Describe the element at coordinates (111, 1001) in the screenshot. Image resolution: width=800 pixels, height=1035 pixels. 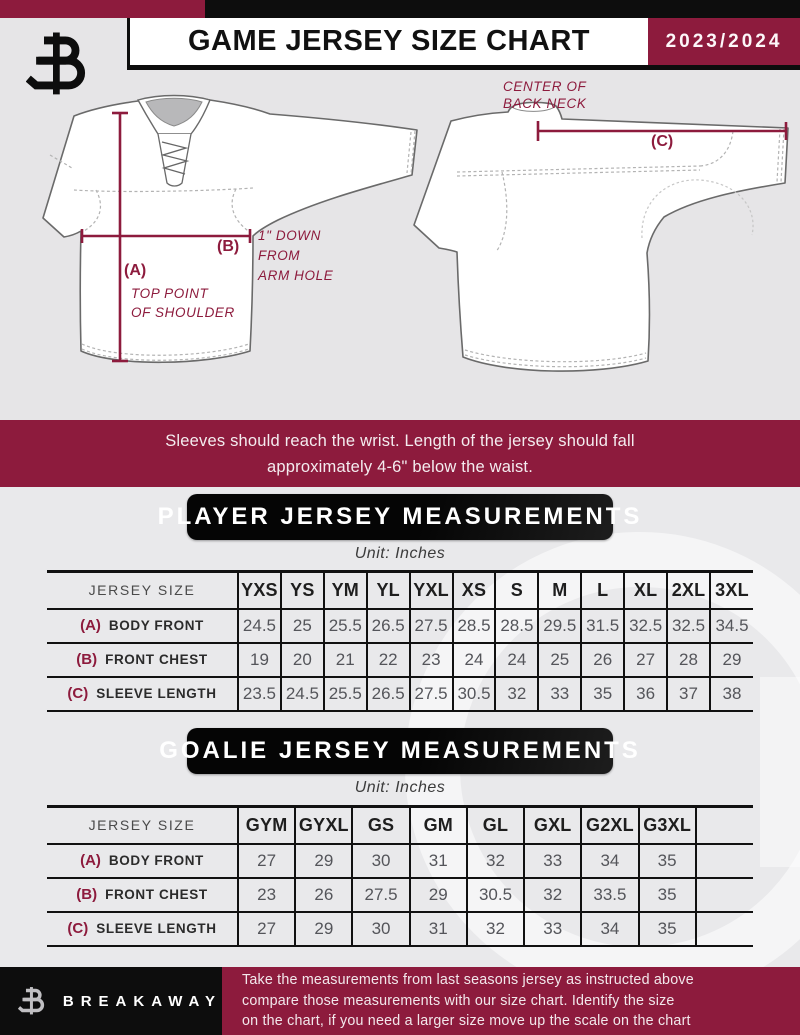
I see `footer-brand: BREAKAWAY` at that location.